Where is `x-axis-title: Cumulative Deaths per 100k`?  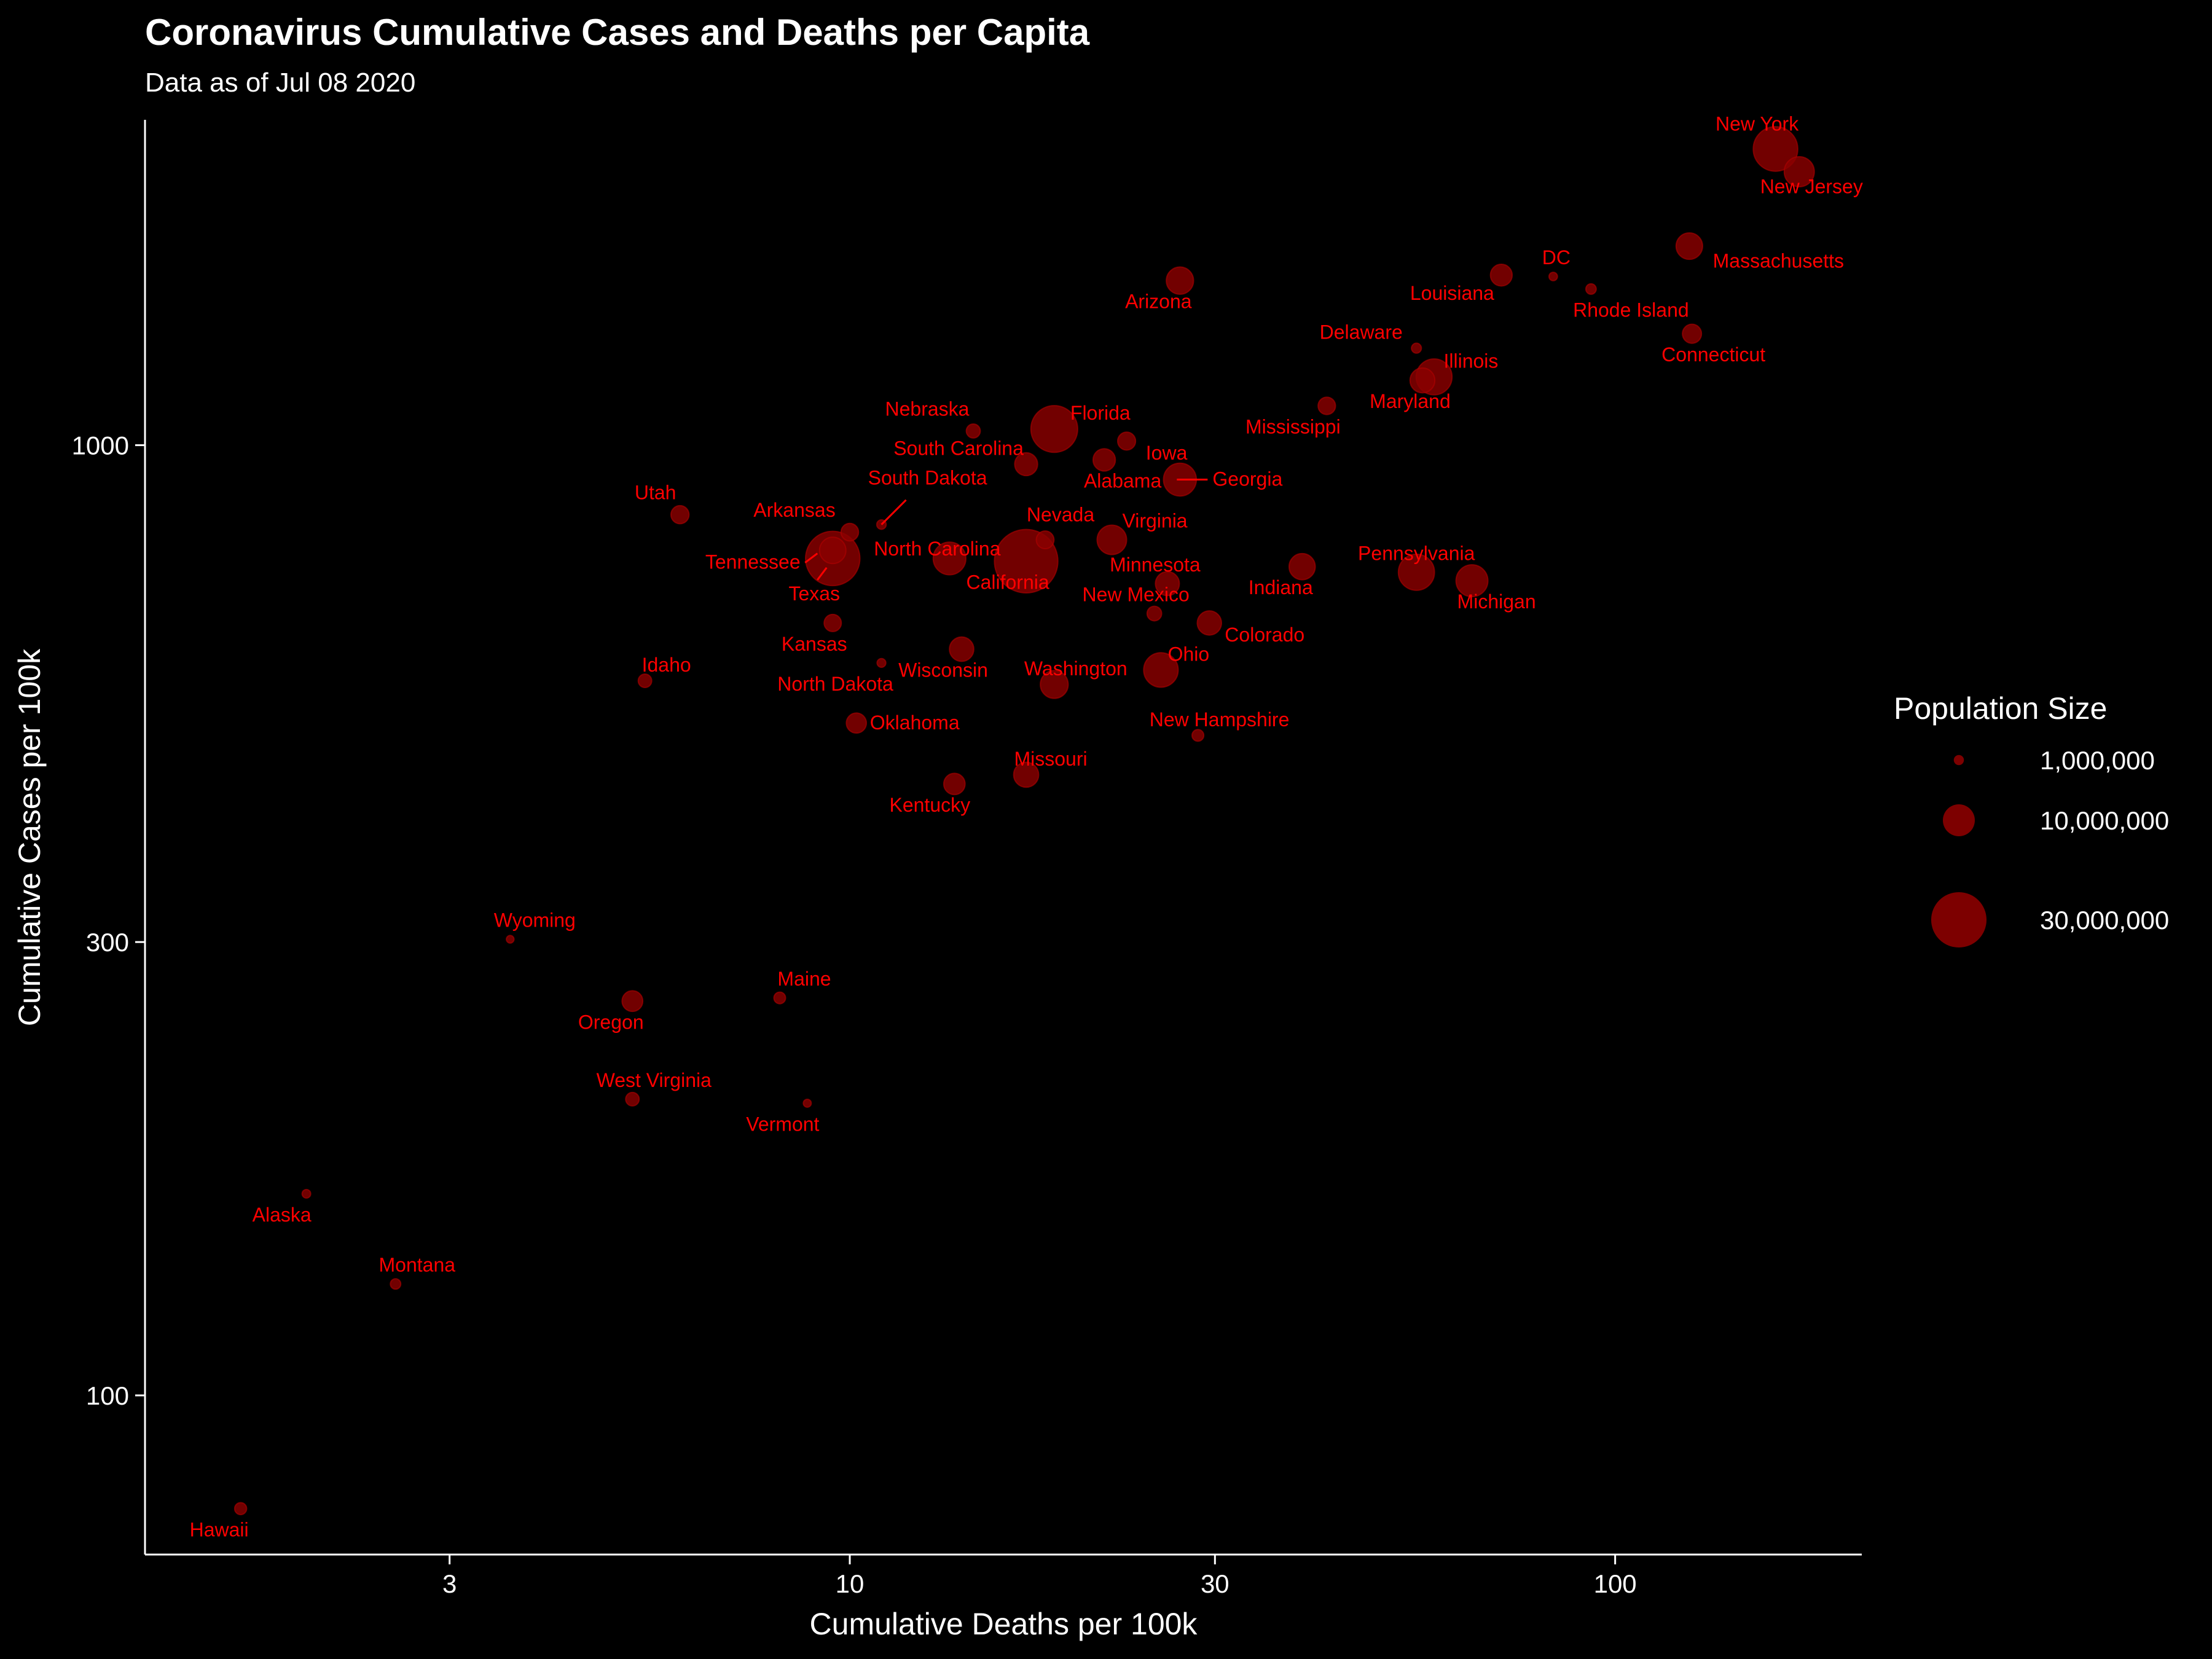 x-axis-title: Cumulative Deaths per 100k is located at coordinates (1004, 1624).